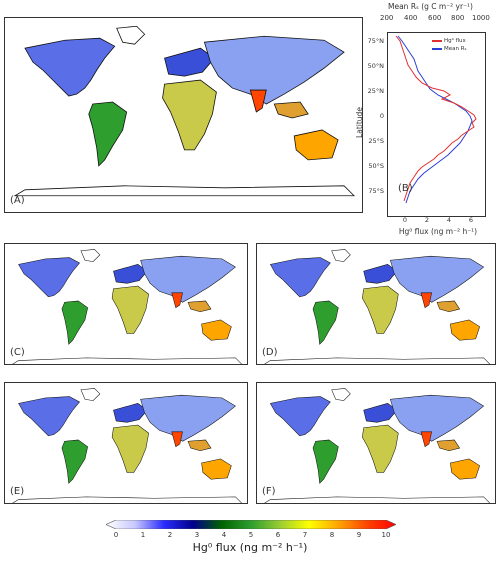  I want to click on map-panel-f: (F), so click(376, 443).